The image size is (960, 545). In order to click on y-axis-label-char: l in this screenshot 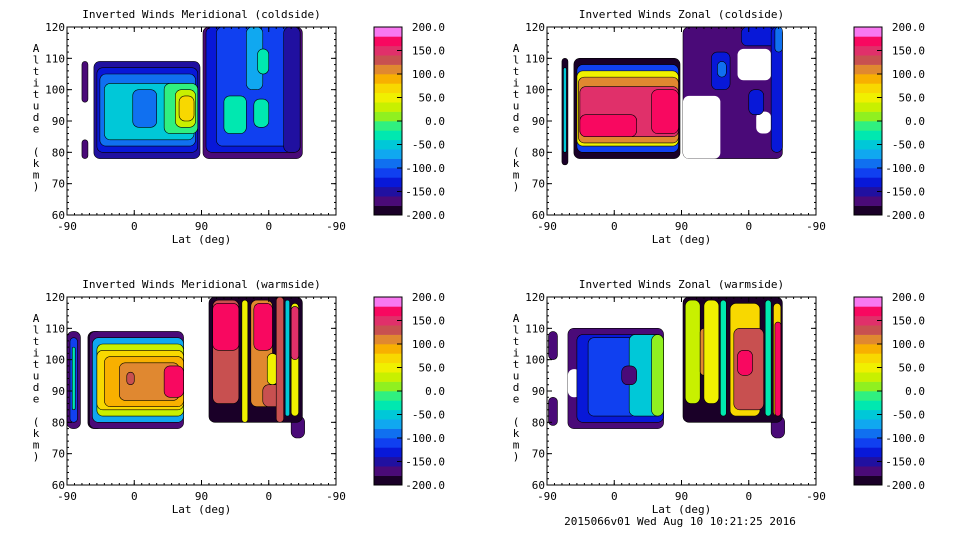, I will do `click(516, 330)`.